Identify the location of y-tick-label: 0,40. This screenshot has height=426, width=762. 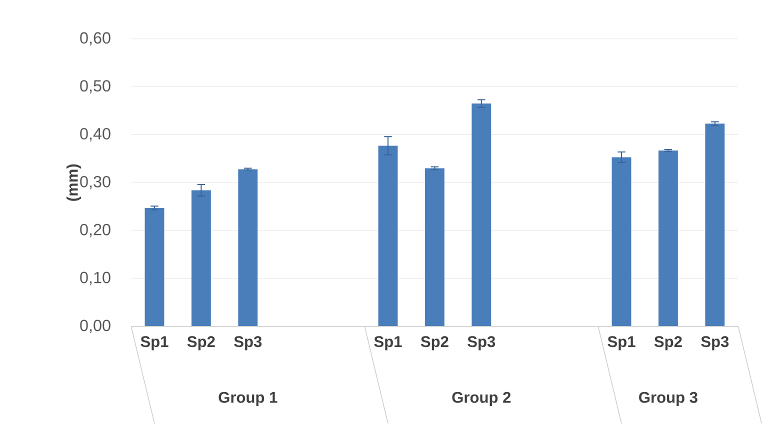
(95, 135).